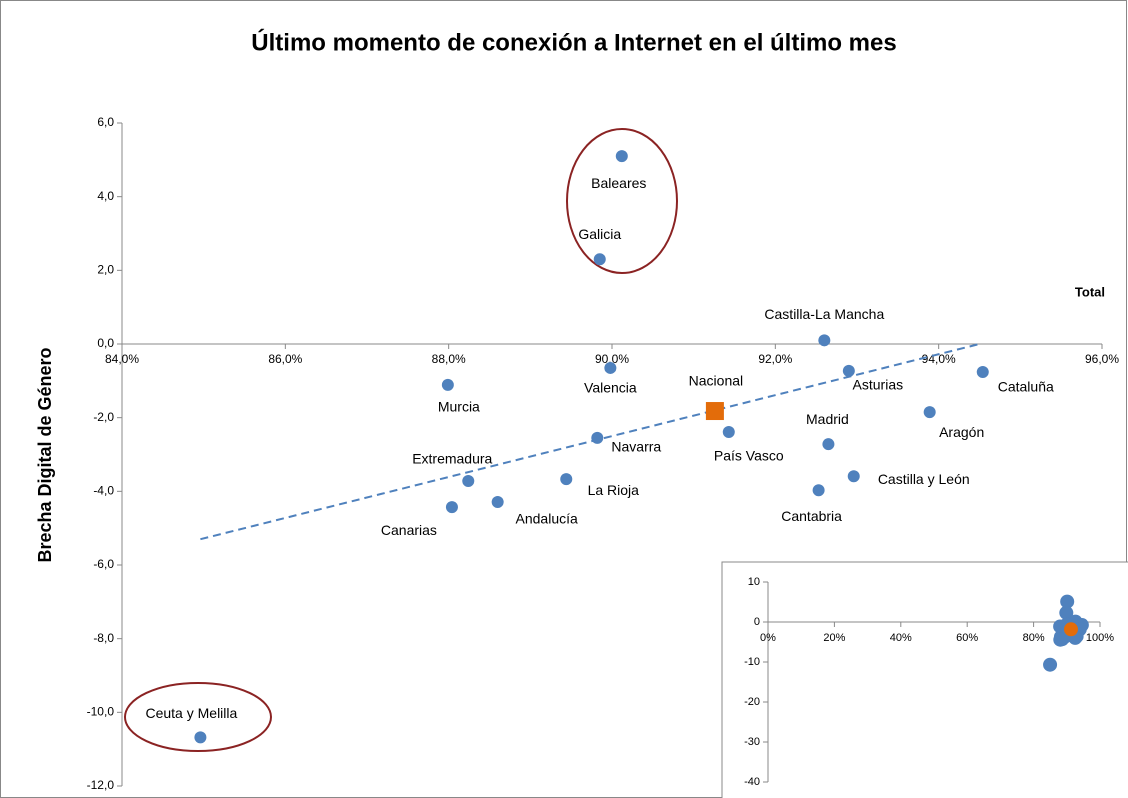 The image size is (1128, 798). What do you see at coordinates (45, 454) in the screenshot?
I see `y-axis-title: Brecha Digital de Género` at bounding box center [45, 454].